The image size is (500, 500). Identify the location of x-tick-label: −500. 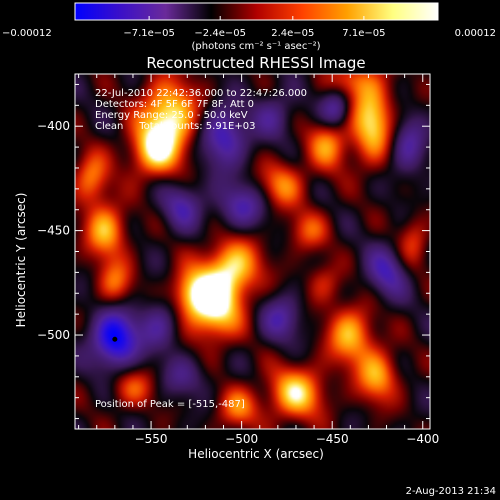
(241, 439).